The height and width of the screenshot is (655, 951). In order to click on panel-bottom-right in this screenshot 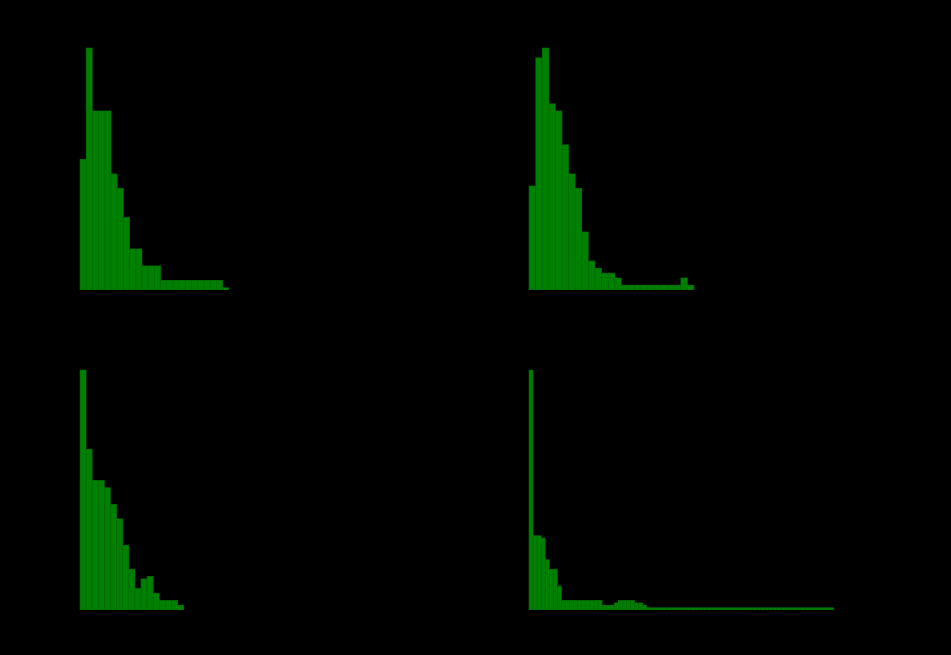, I will do `click(681, 491)`.